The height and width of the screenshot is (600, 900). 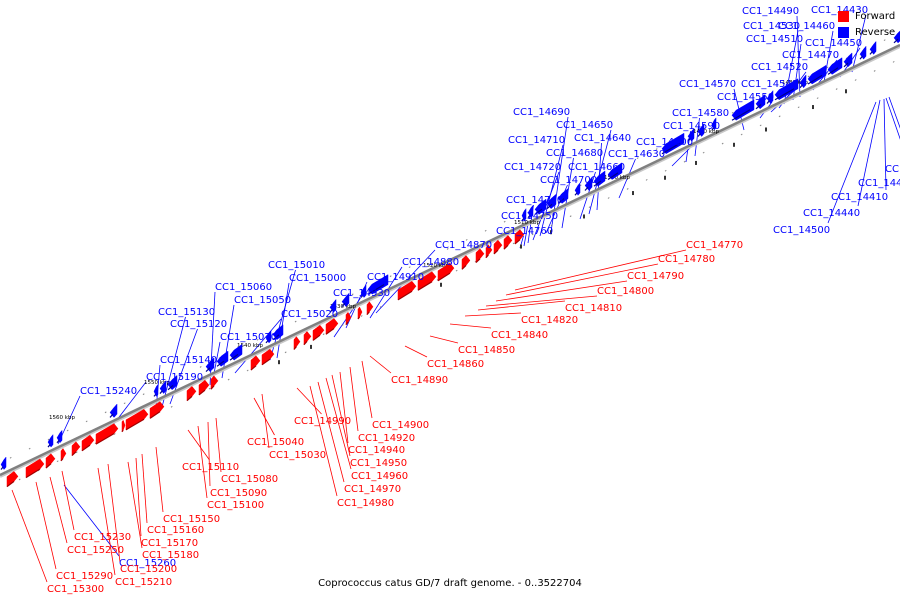 What do you see at coordinates (714, 245) in the screenshot?
I see `forward-gene-label: CC1_14770` at bounding box center [714, 245].